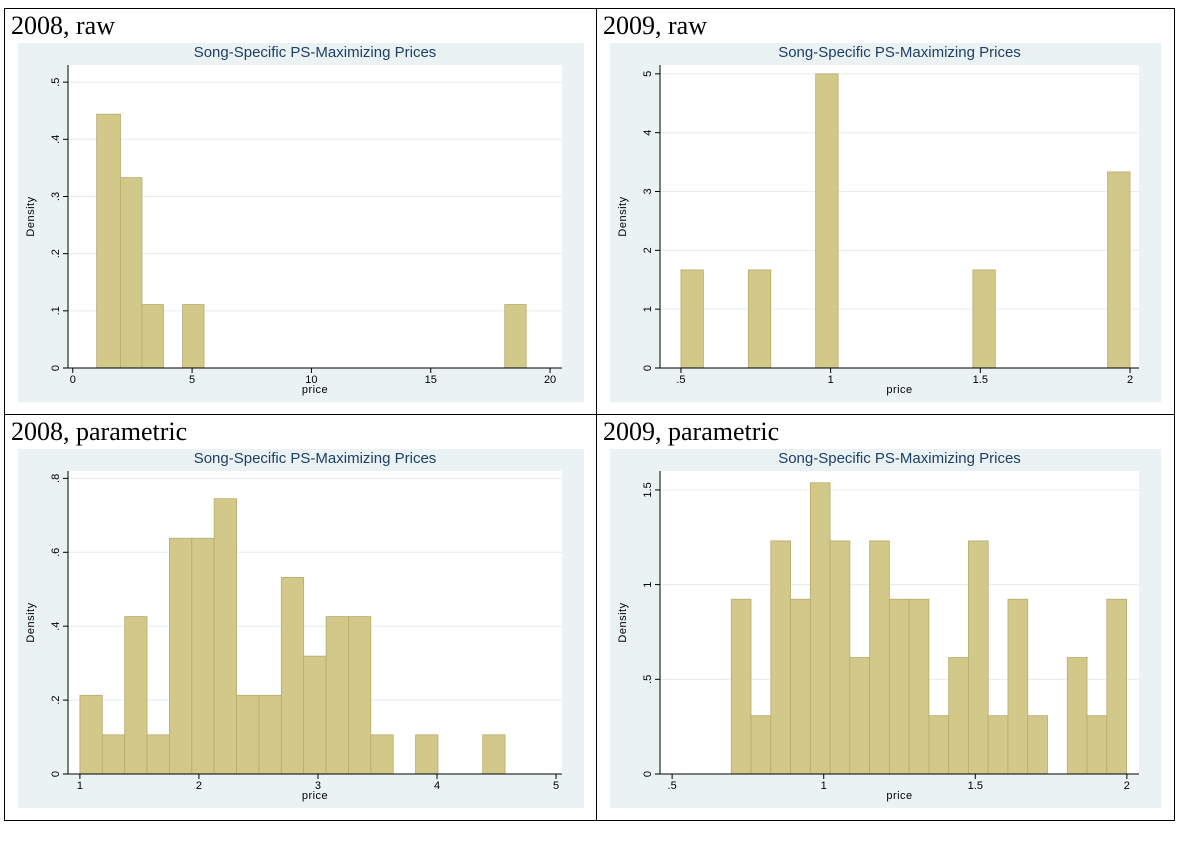 The height and width of the screenshot is (850, 1182). Describe the element at coordinates (648, 191) in the screenshot. I see `y-tick-label: 3` at that location.